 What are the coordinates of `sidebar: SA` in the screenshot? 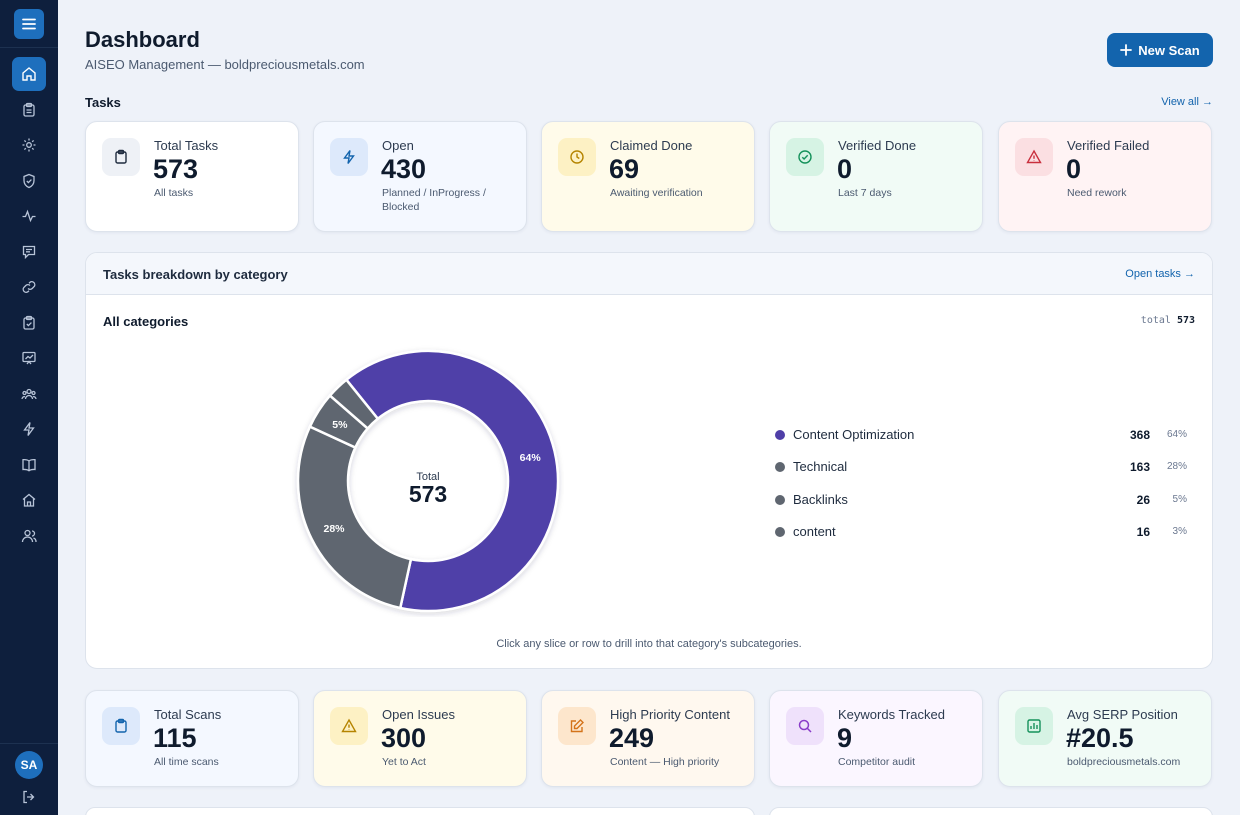 It's located at (29, 407).